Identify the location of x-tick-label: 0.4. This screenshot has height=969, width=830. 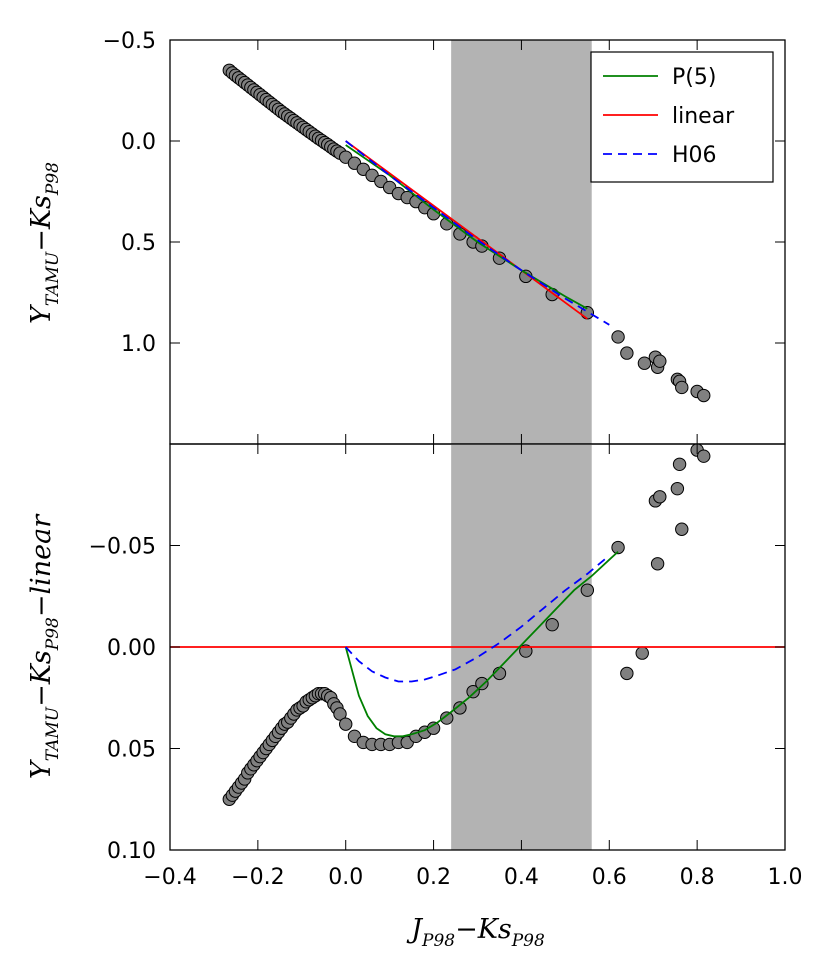
(521, 877).